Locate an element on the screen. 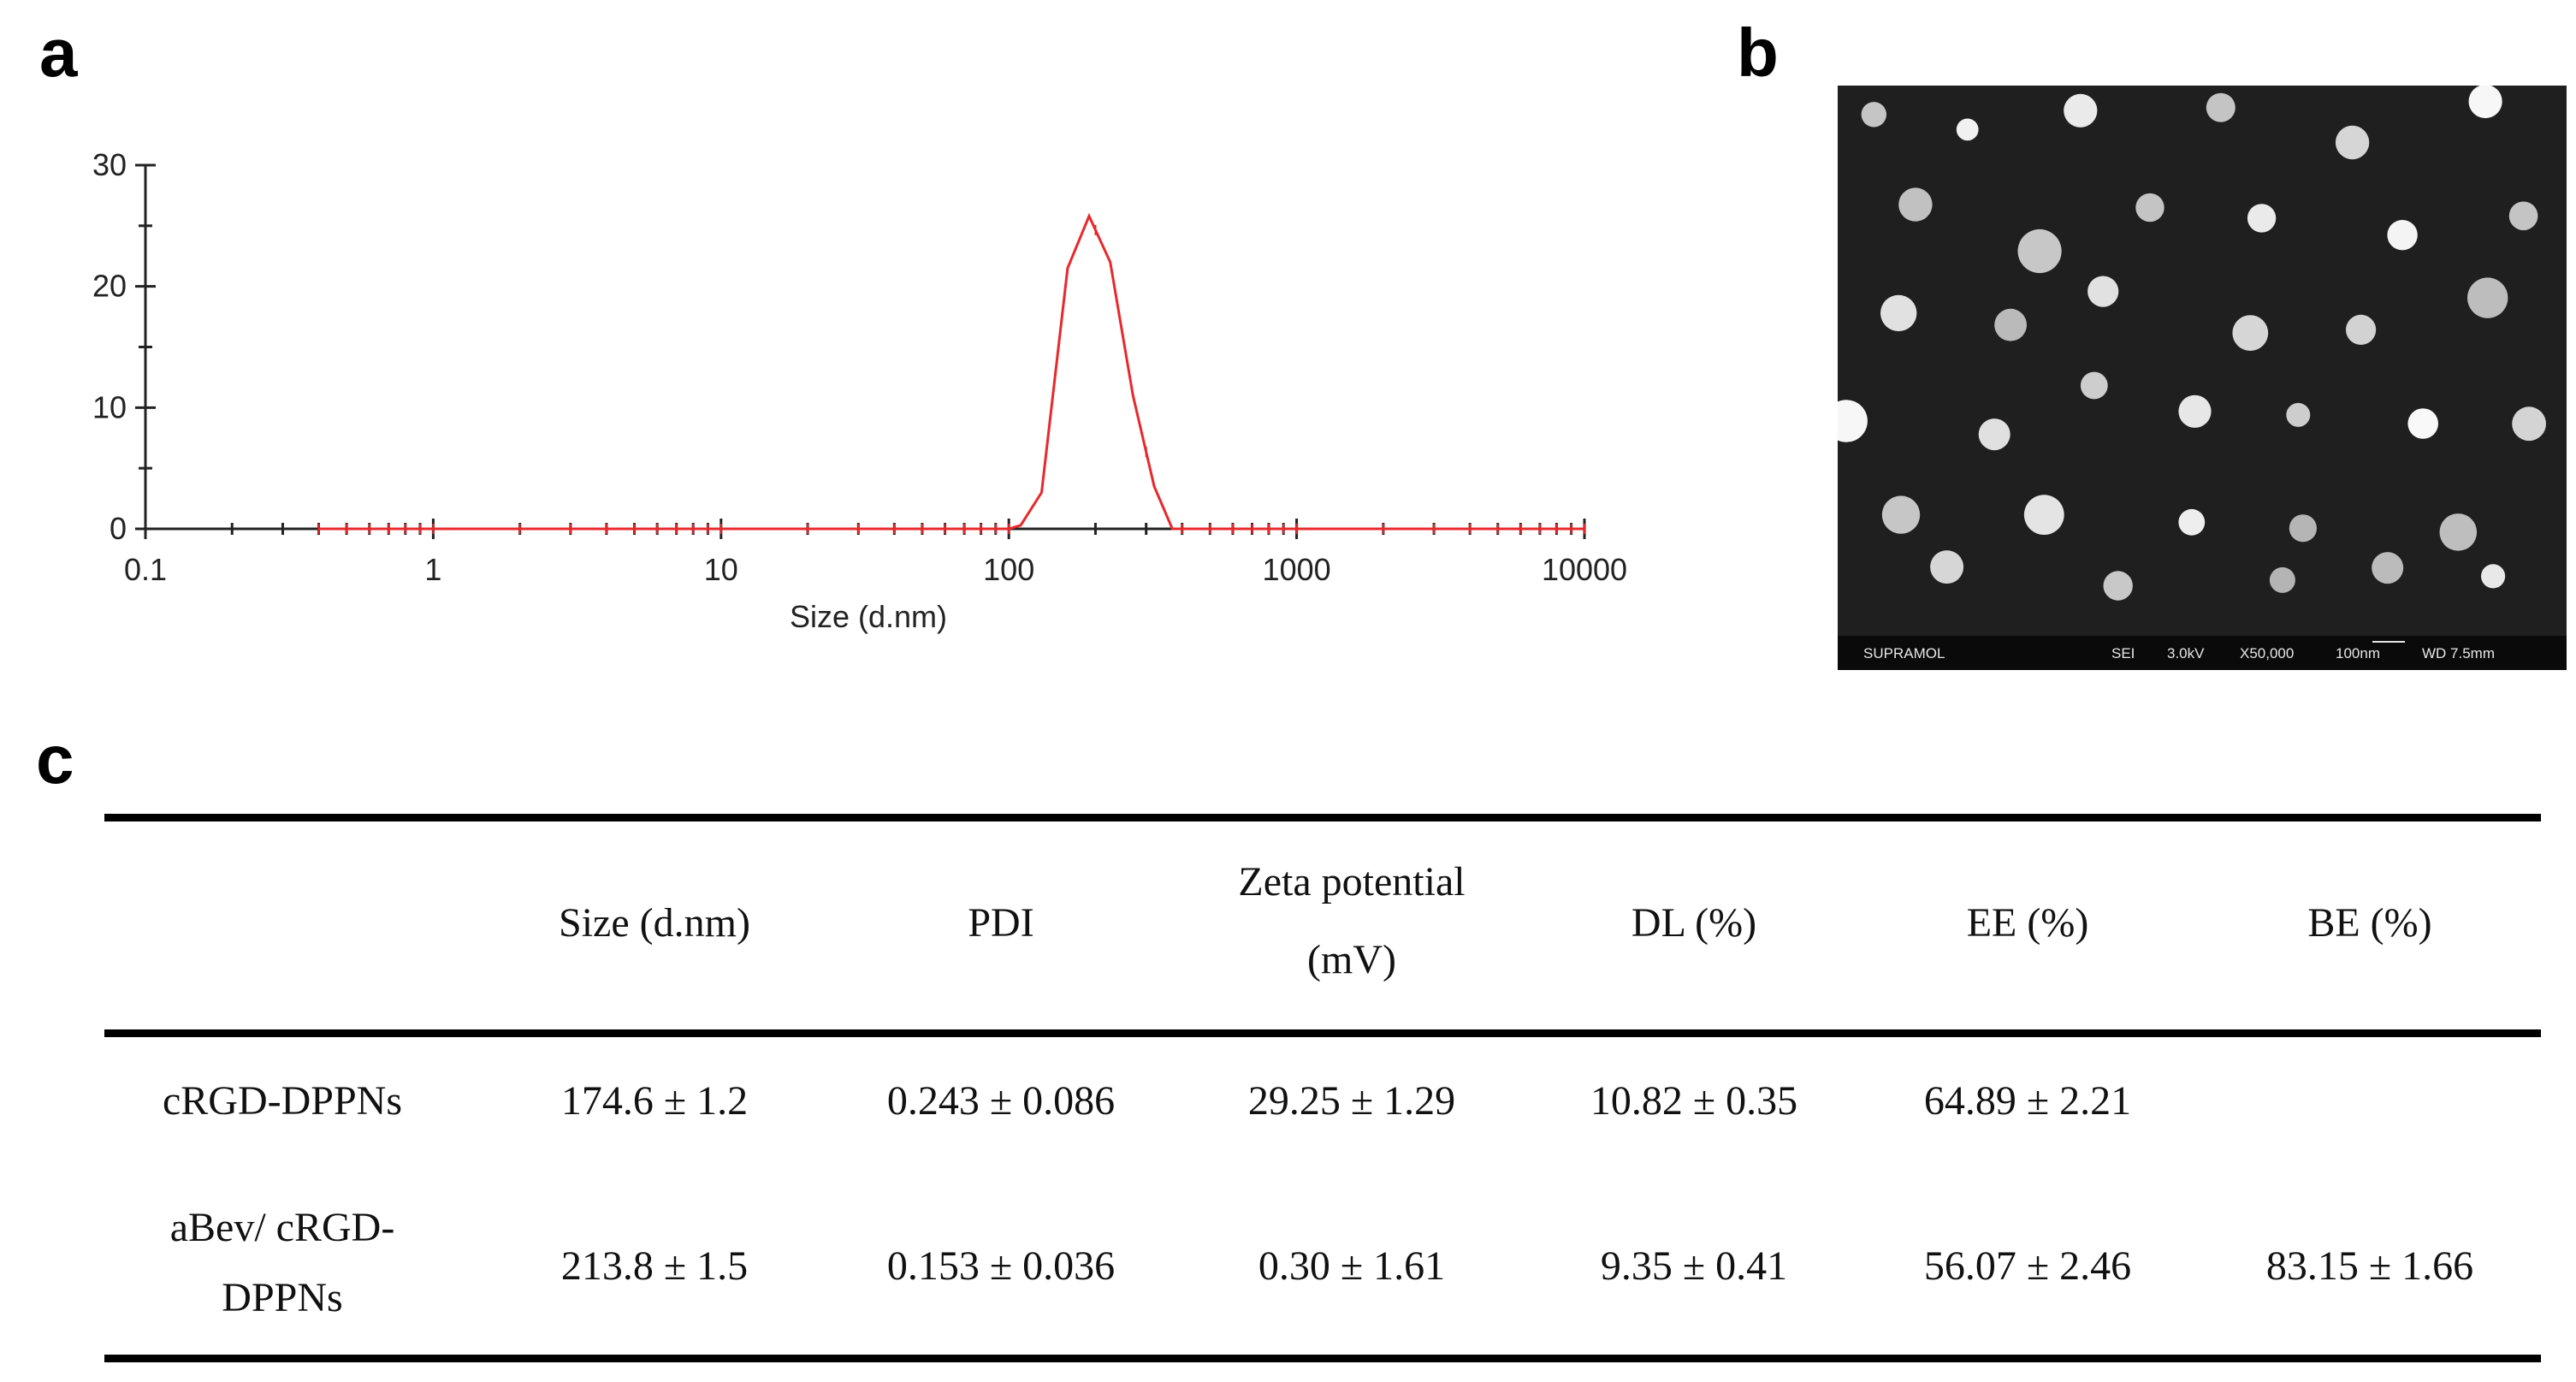 Image resolution: width=2576 pixels, height=1382 pixels. header-pdi: PDI is located at coordinates (1001, 923).